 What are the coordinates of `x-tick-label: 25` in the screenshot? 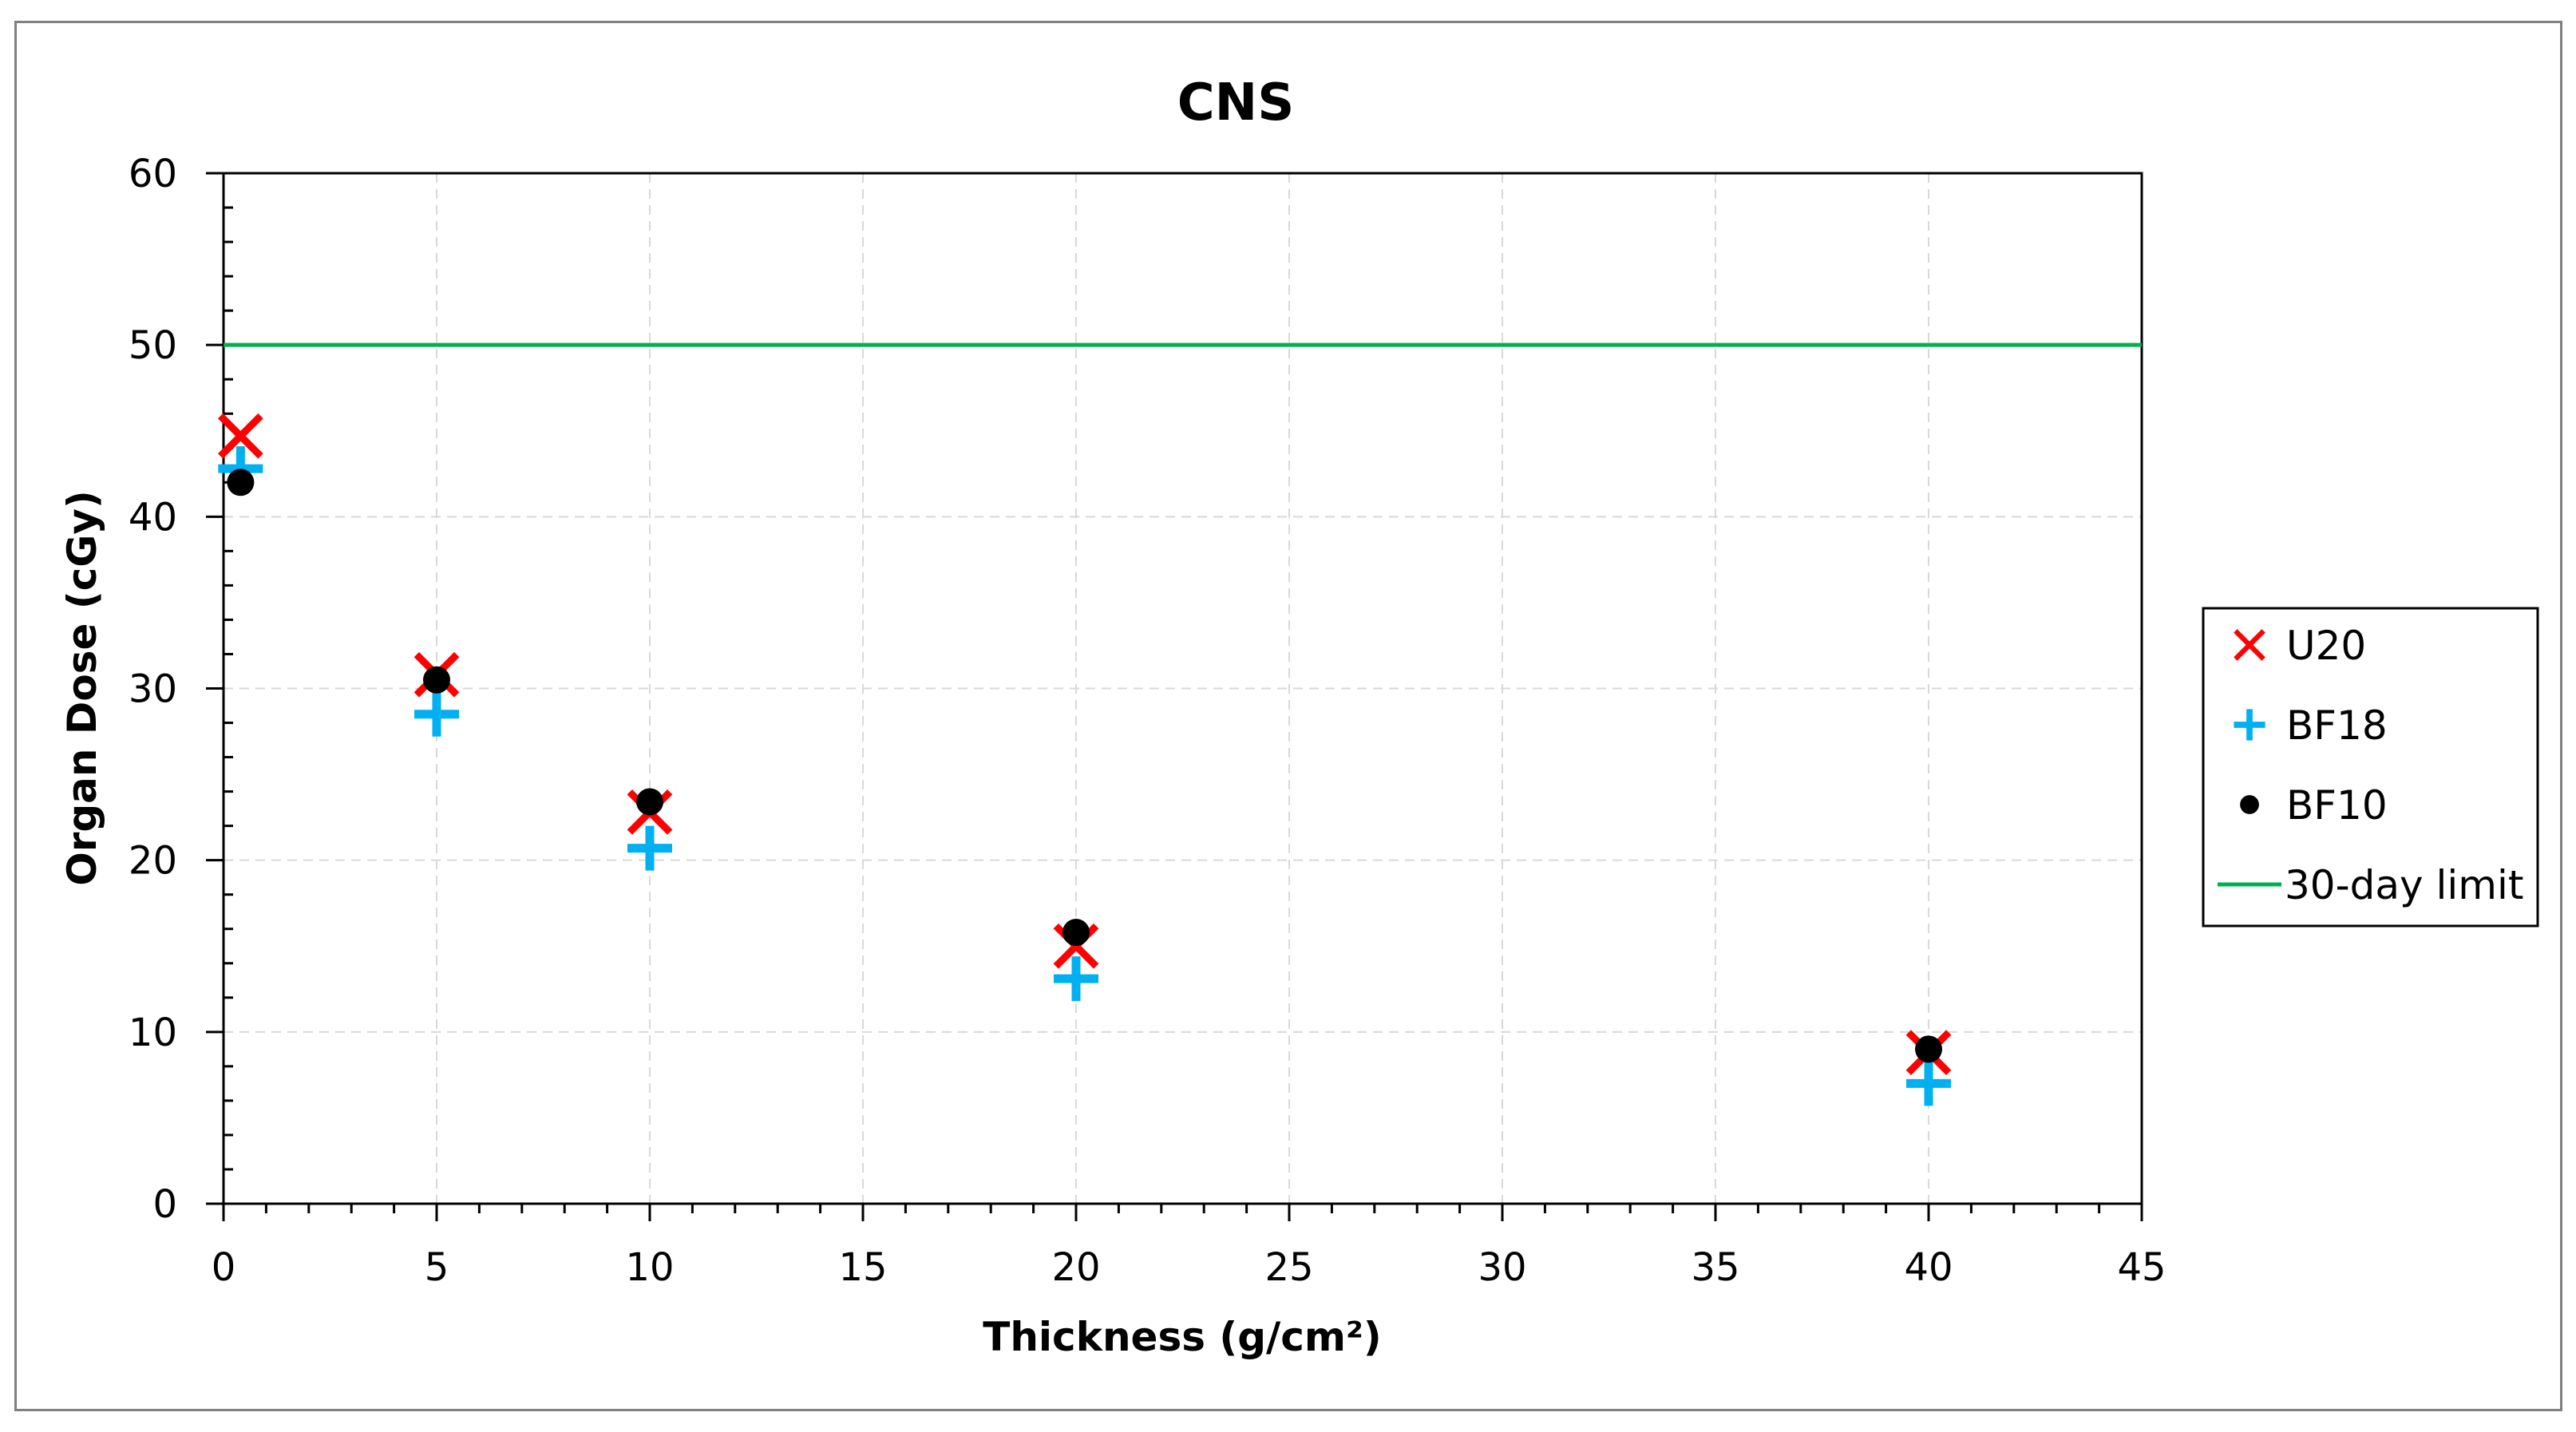 It's located at (1288, 1267).